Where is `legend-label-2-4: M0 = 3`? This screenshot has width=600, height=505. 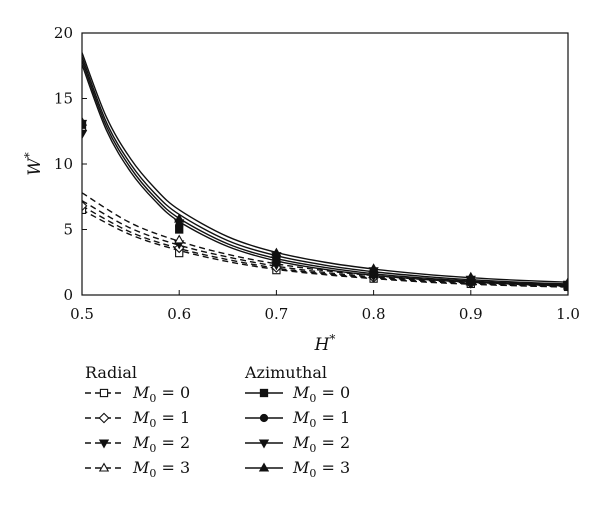 legend-label-2-4: M0 = 3 is located at coordinates (321, 469).